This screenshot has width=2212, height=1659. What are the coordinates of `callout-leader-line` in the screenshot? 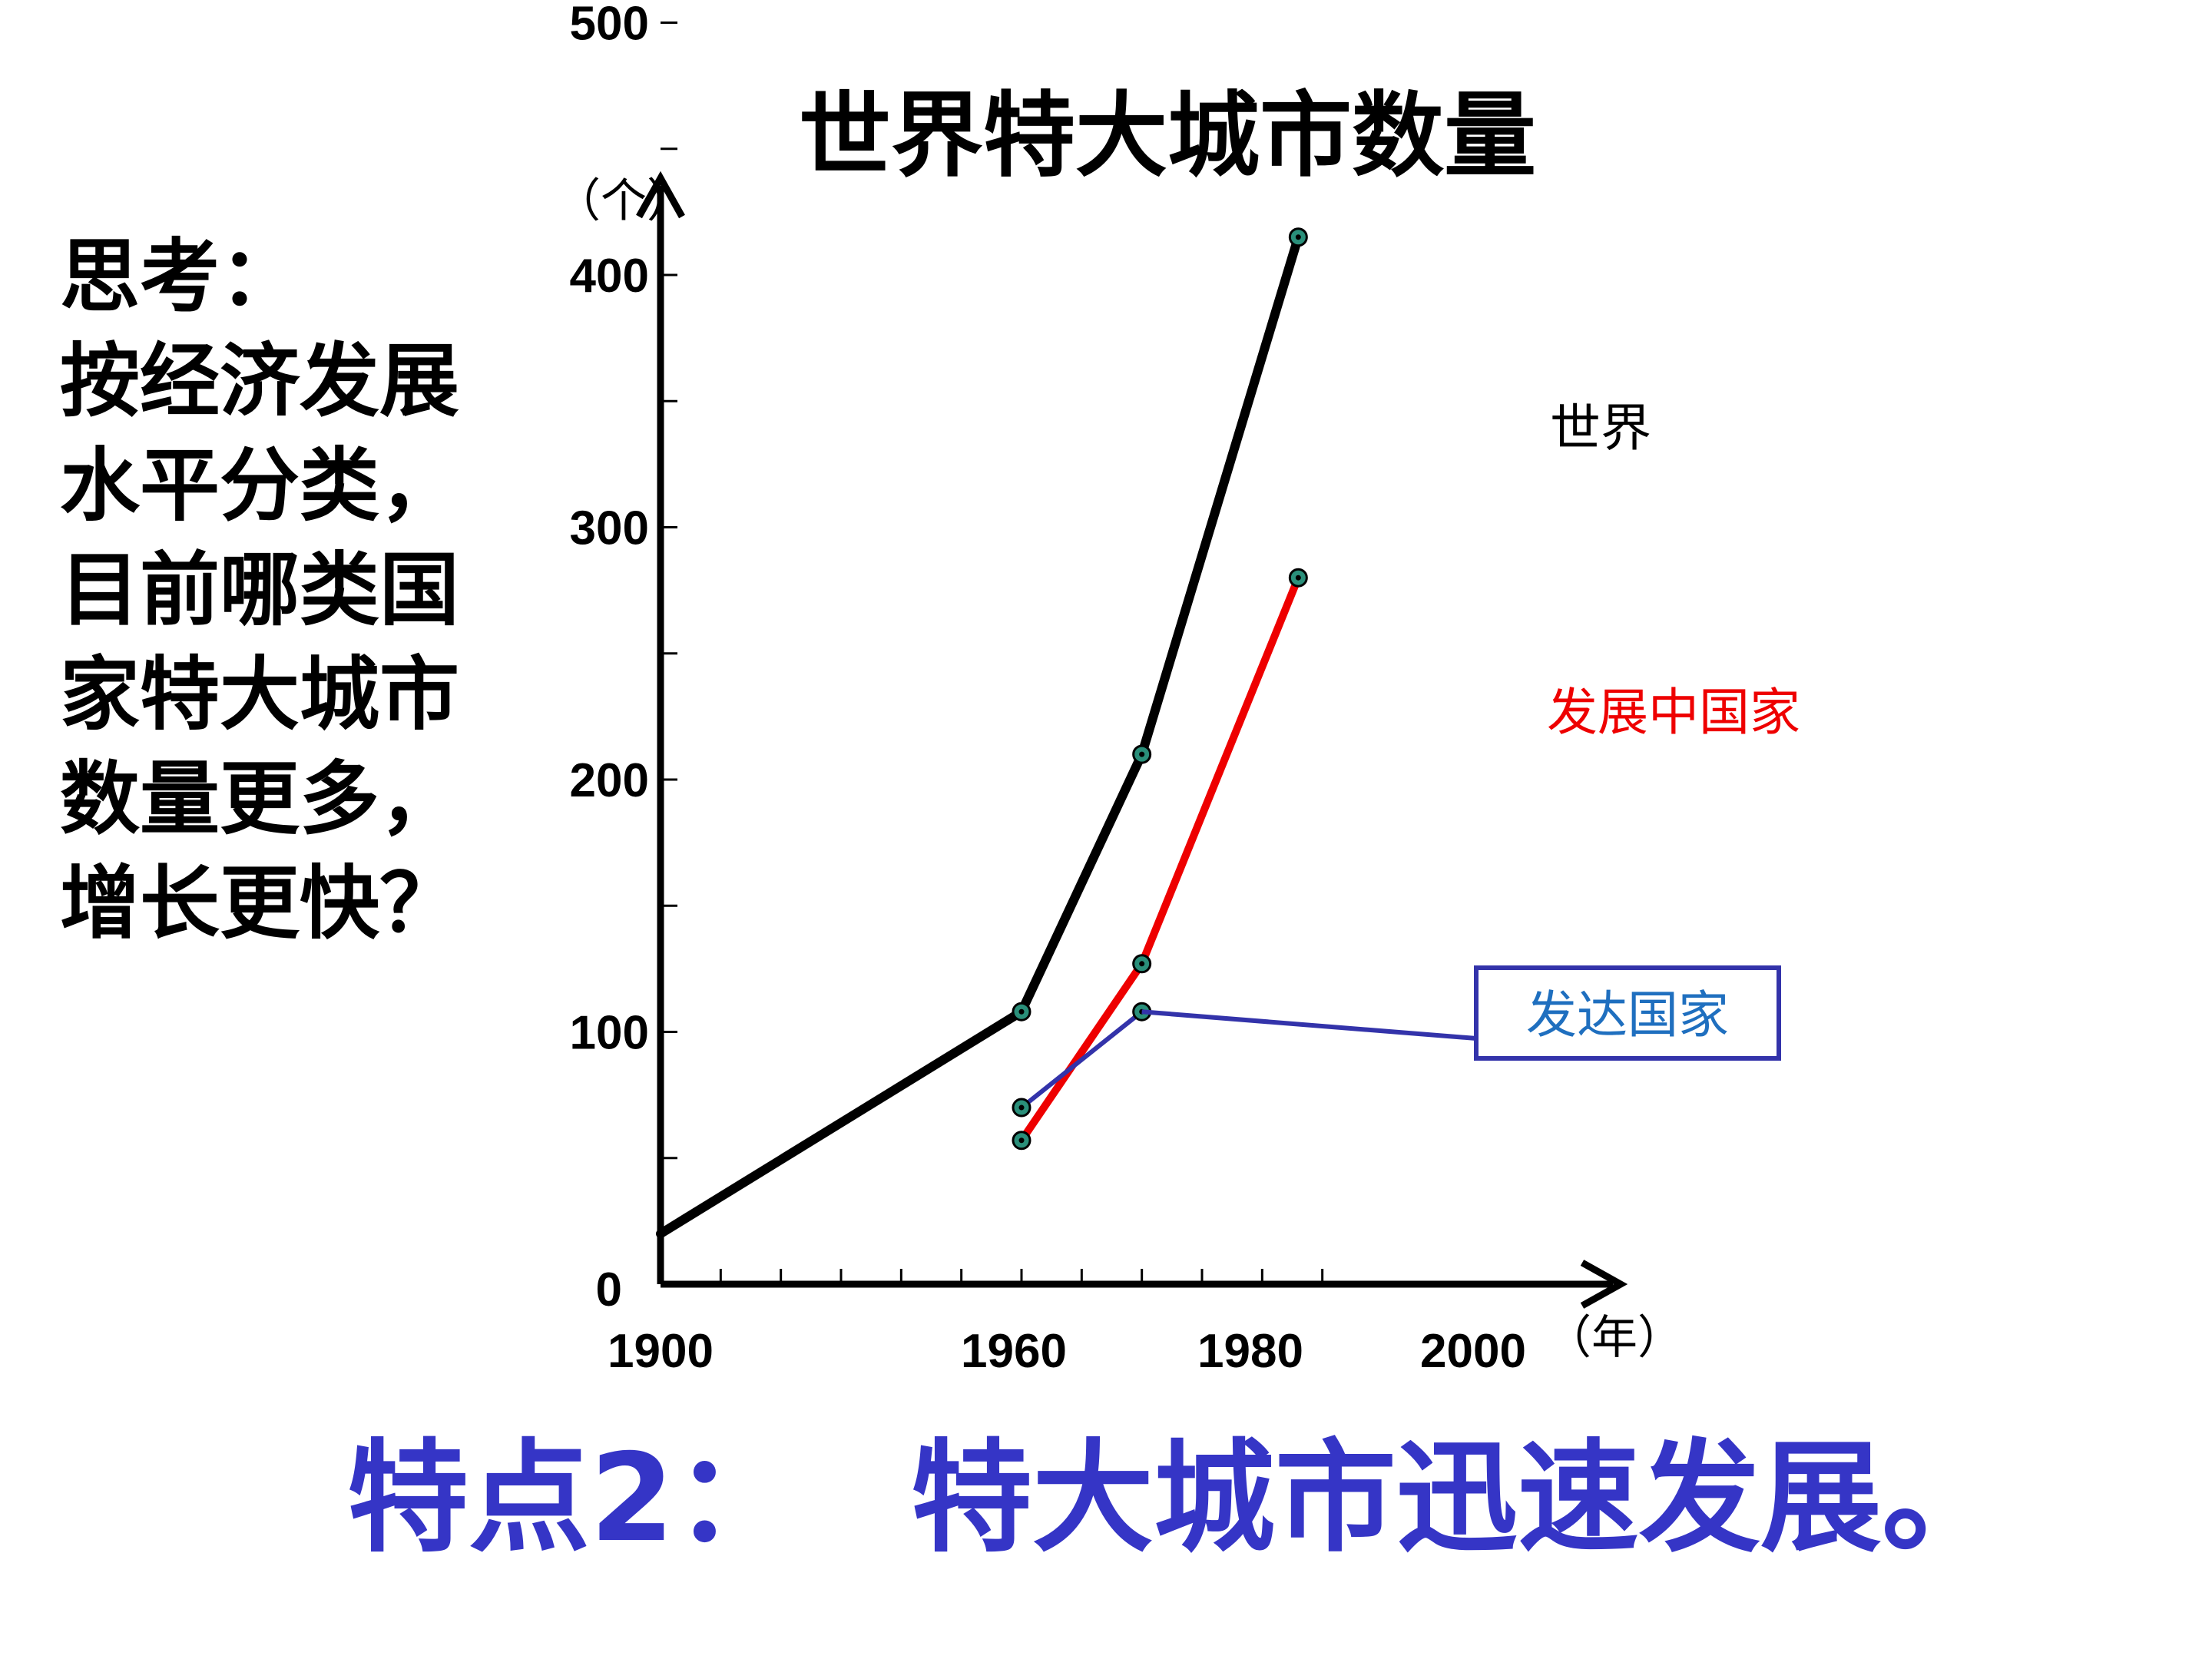 It's located at (1309, 1025).